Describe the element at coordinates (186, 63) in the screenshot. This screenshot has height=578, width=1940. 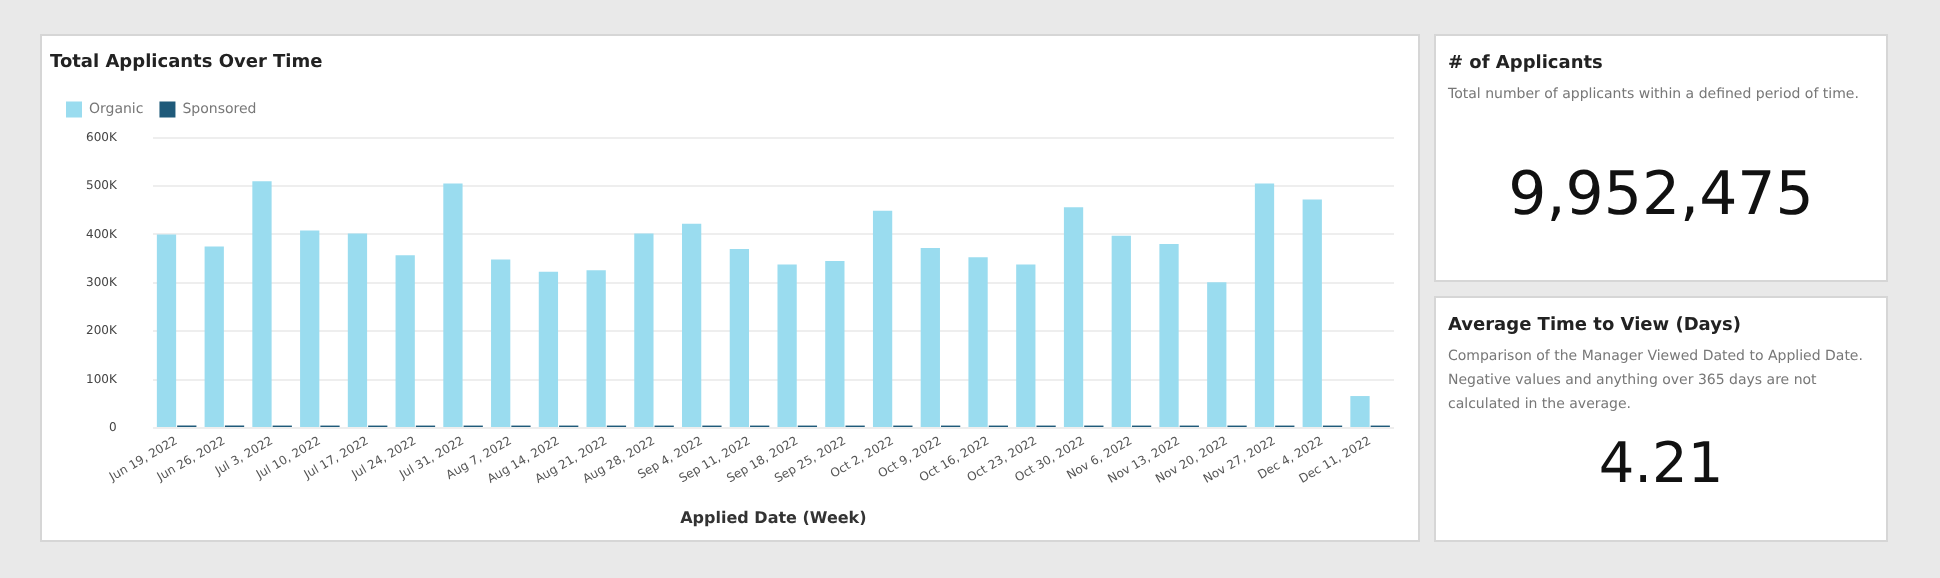
I see `chart-title: Total Applicants Over Time` at that location.